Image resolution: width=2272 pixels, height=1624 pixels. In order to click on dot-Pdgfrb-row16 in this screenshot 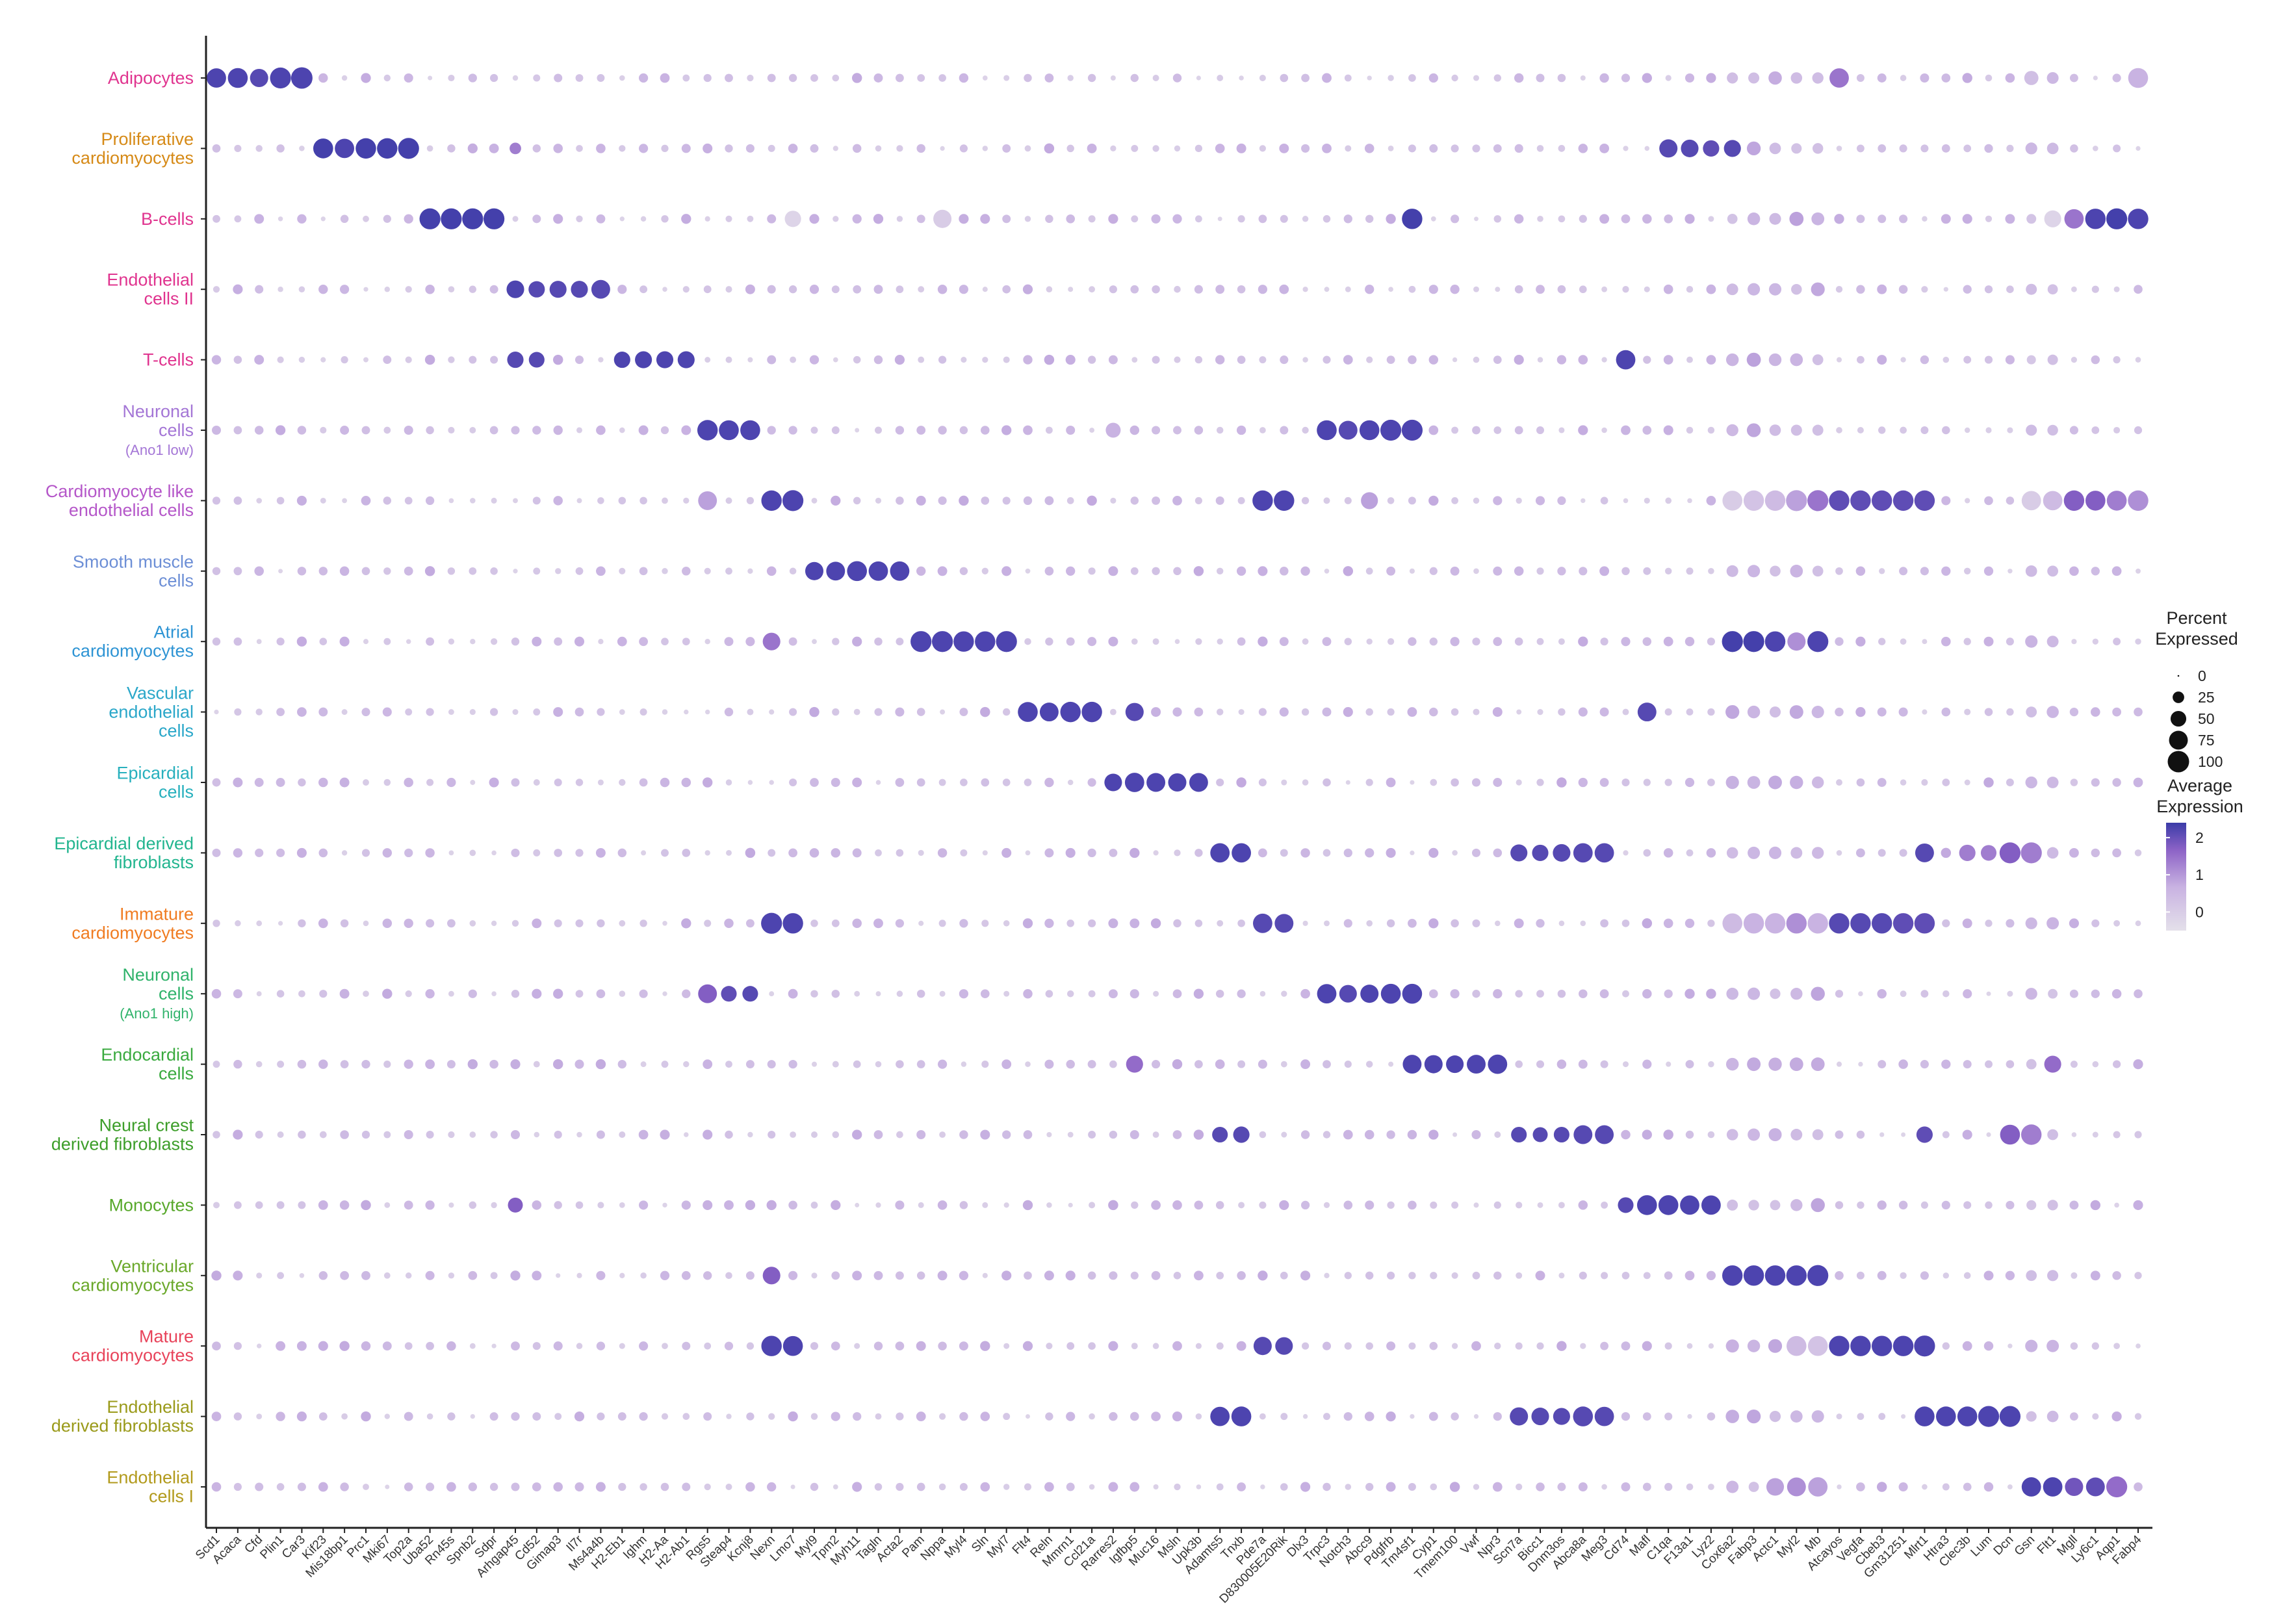, I will do `click(1391, 1205)`.